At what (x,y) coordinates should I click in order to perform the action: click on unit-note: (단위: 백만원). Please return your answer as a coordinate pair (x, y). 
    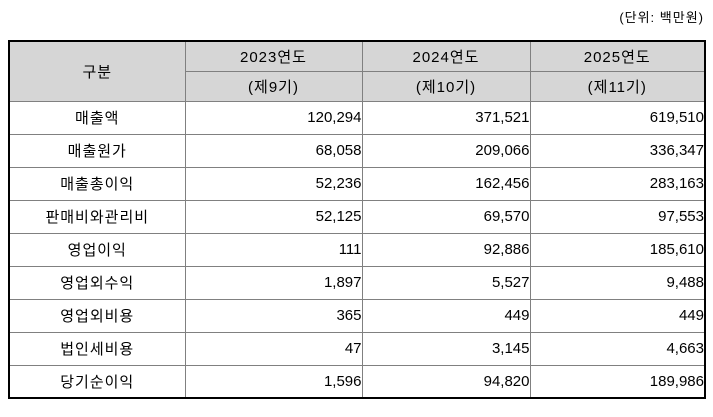
    Looking at the image, I should click on (661, 17).